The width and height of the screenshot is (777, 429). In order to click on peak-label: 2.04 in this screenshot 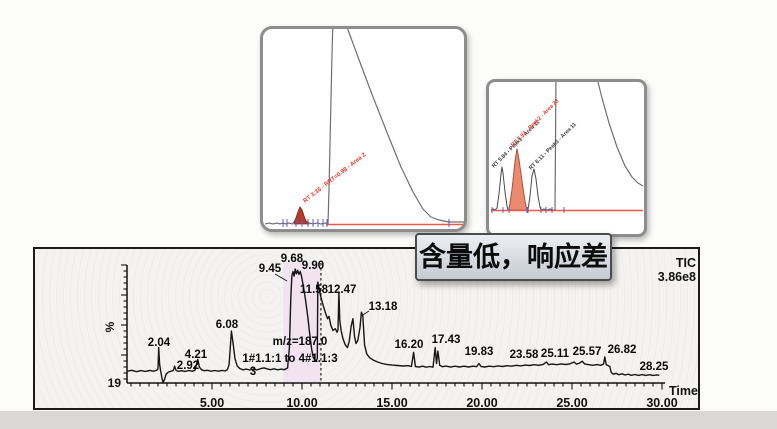, I will do `click(159, 343)`.